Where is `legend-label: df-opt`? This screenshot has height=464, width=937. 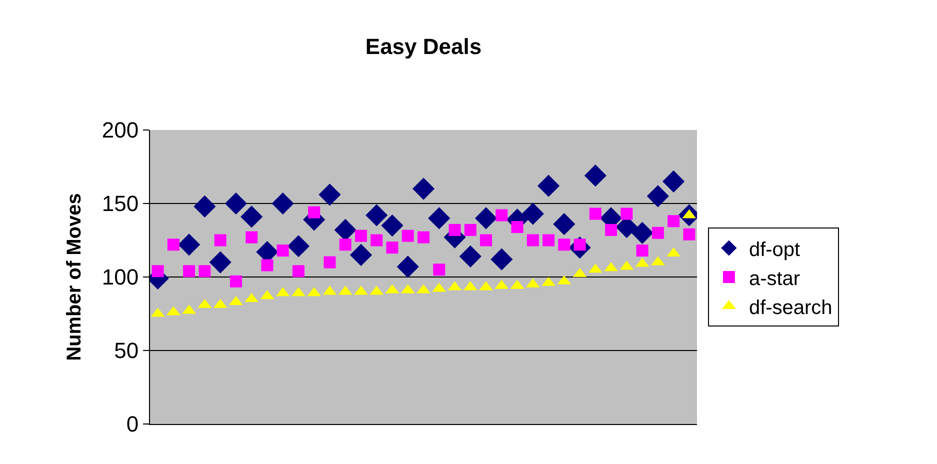
legend-label: df-opt is located at coordinates (774, 249).